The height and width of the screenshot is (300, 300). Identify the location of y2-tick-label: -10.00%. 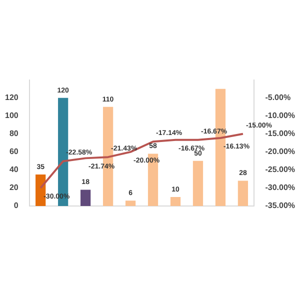
(280, 115).